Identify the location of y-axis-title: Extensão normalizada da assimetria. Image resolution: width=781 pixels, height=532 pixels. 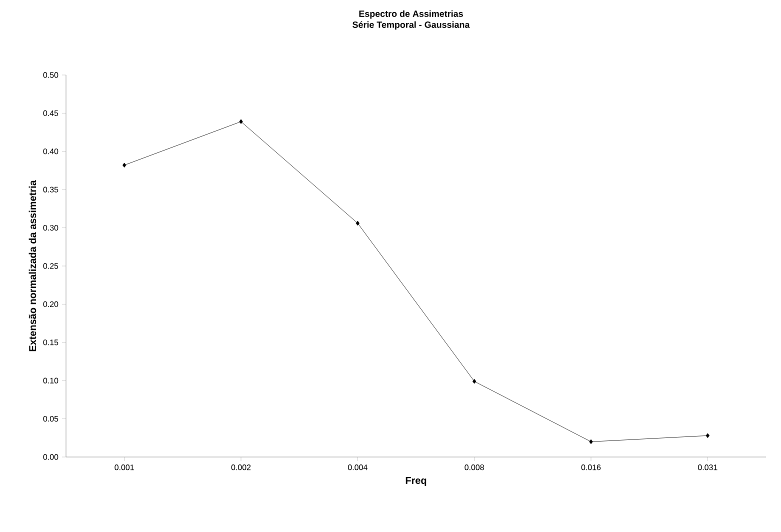
(32, 266).